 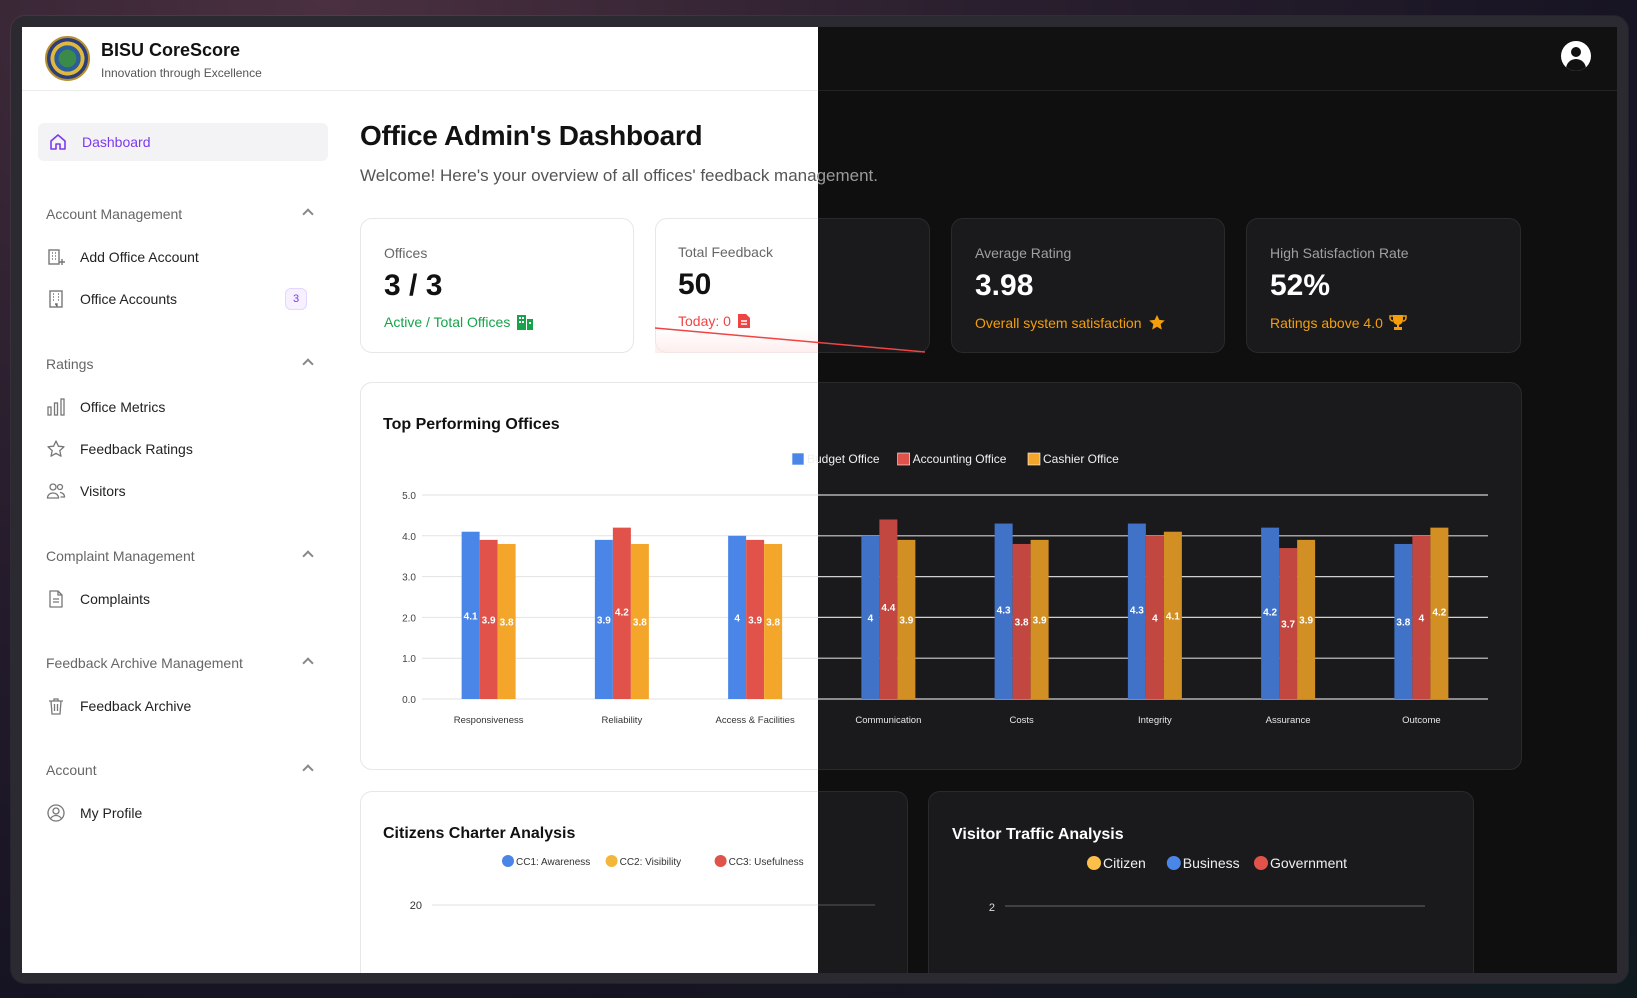 I want to click on sidebar-item-label: Feedback Ratings, so click(x=136, y=449).